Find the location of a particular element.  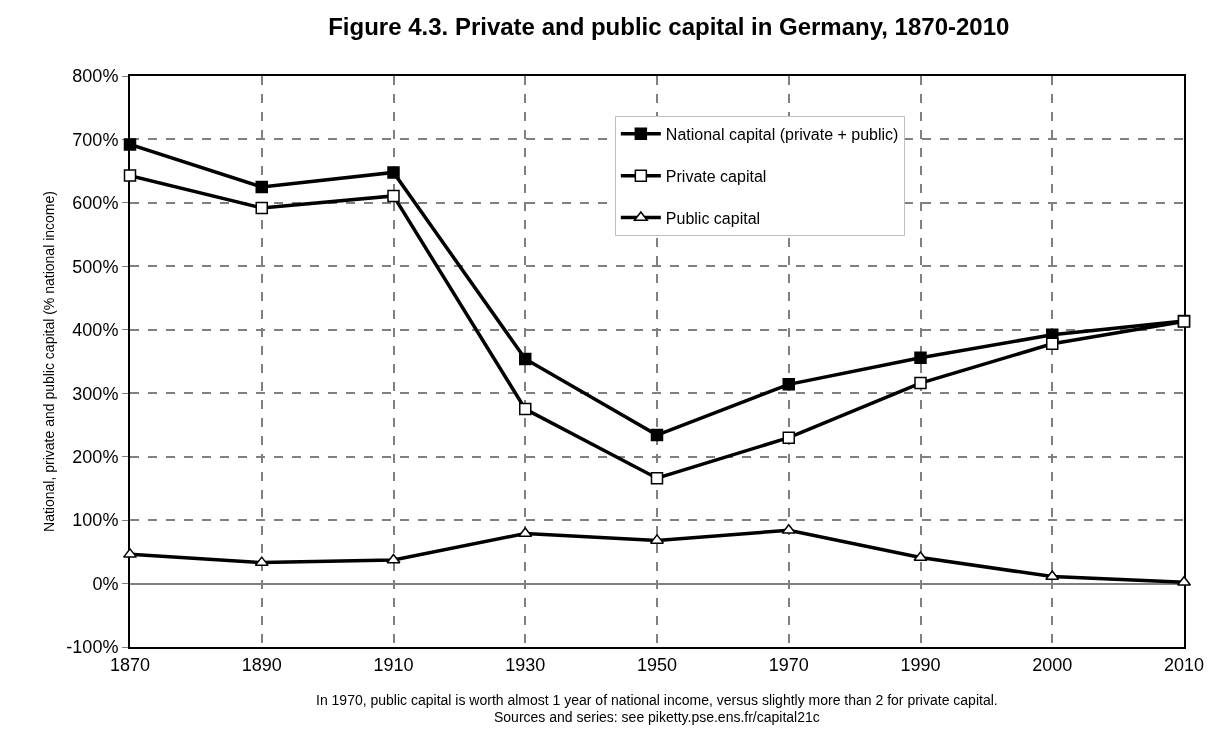

x-tick-label: 1910 is located at coordinates (393, 664).